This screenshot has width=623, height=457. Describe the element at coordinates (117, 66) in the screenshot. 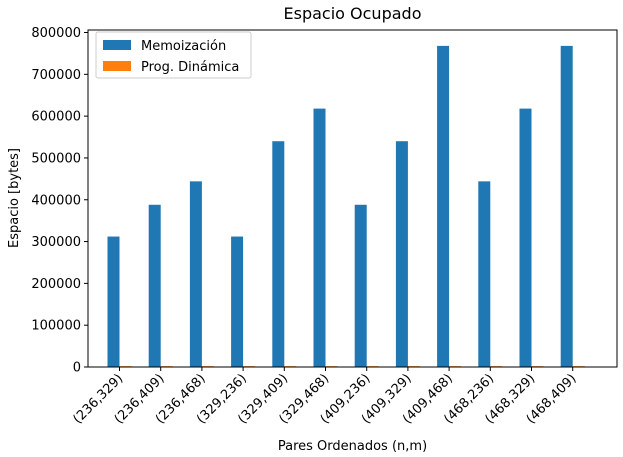

I see `legend-swatch-prog-dinamica` at that location.